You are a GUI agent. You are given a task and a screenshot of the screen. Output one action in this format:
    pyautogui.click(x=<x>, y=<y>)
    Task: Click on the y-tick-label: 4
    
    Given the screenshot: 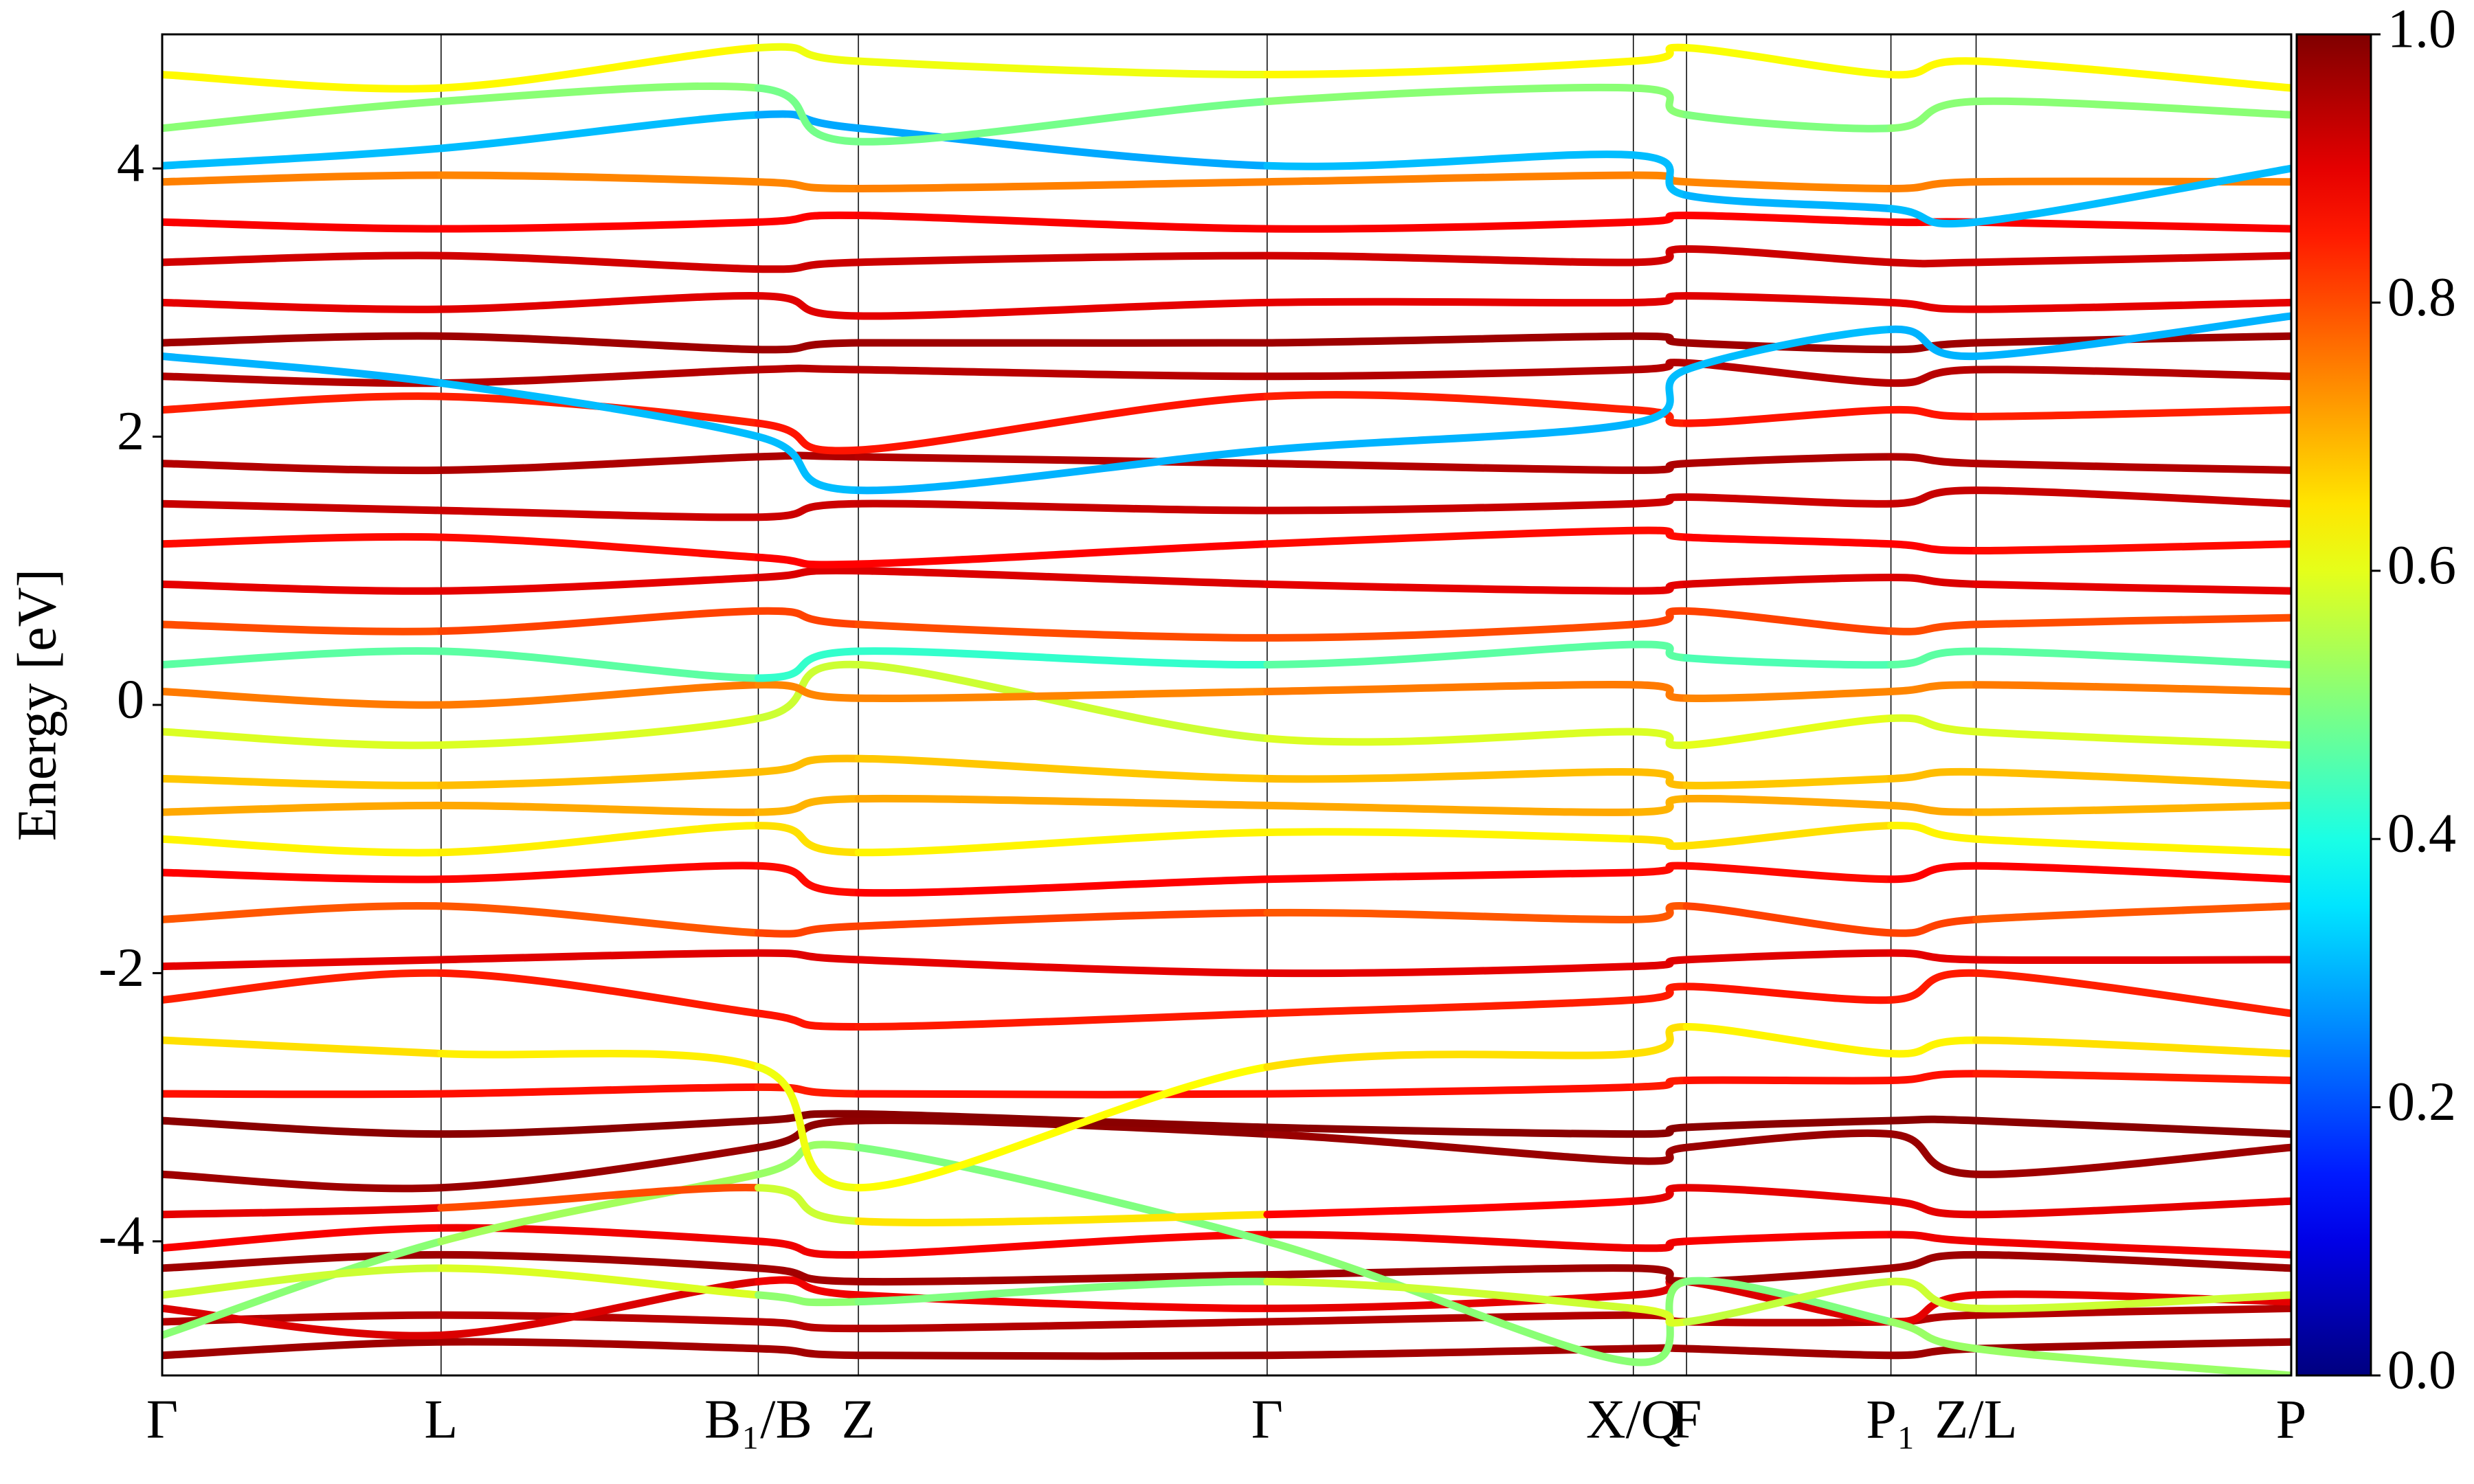 What is the action you would take?
    pyautogui.click(x=130, y=163)
    